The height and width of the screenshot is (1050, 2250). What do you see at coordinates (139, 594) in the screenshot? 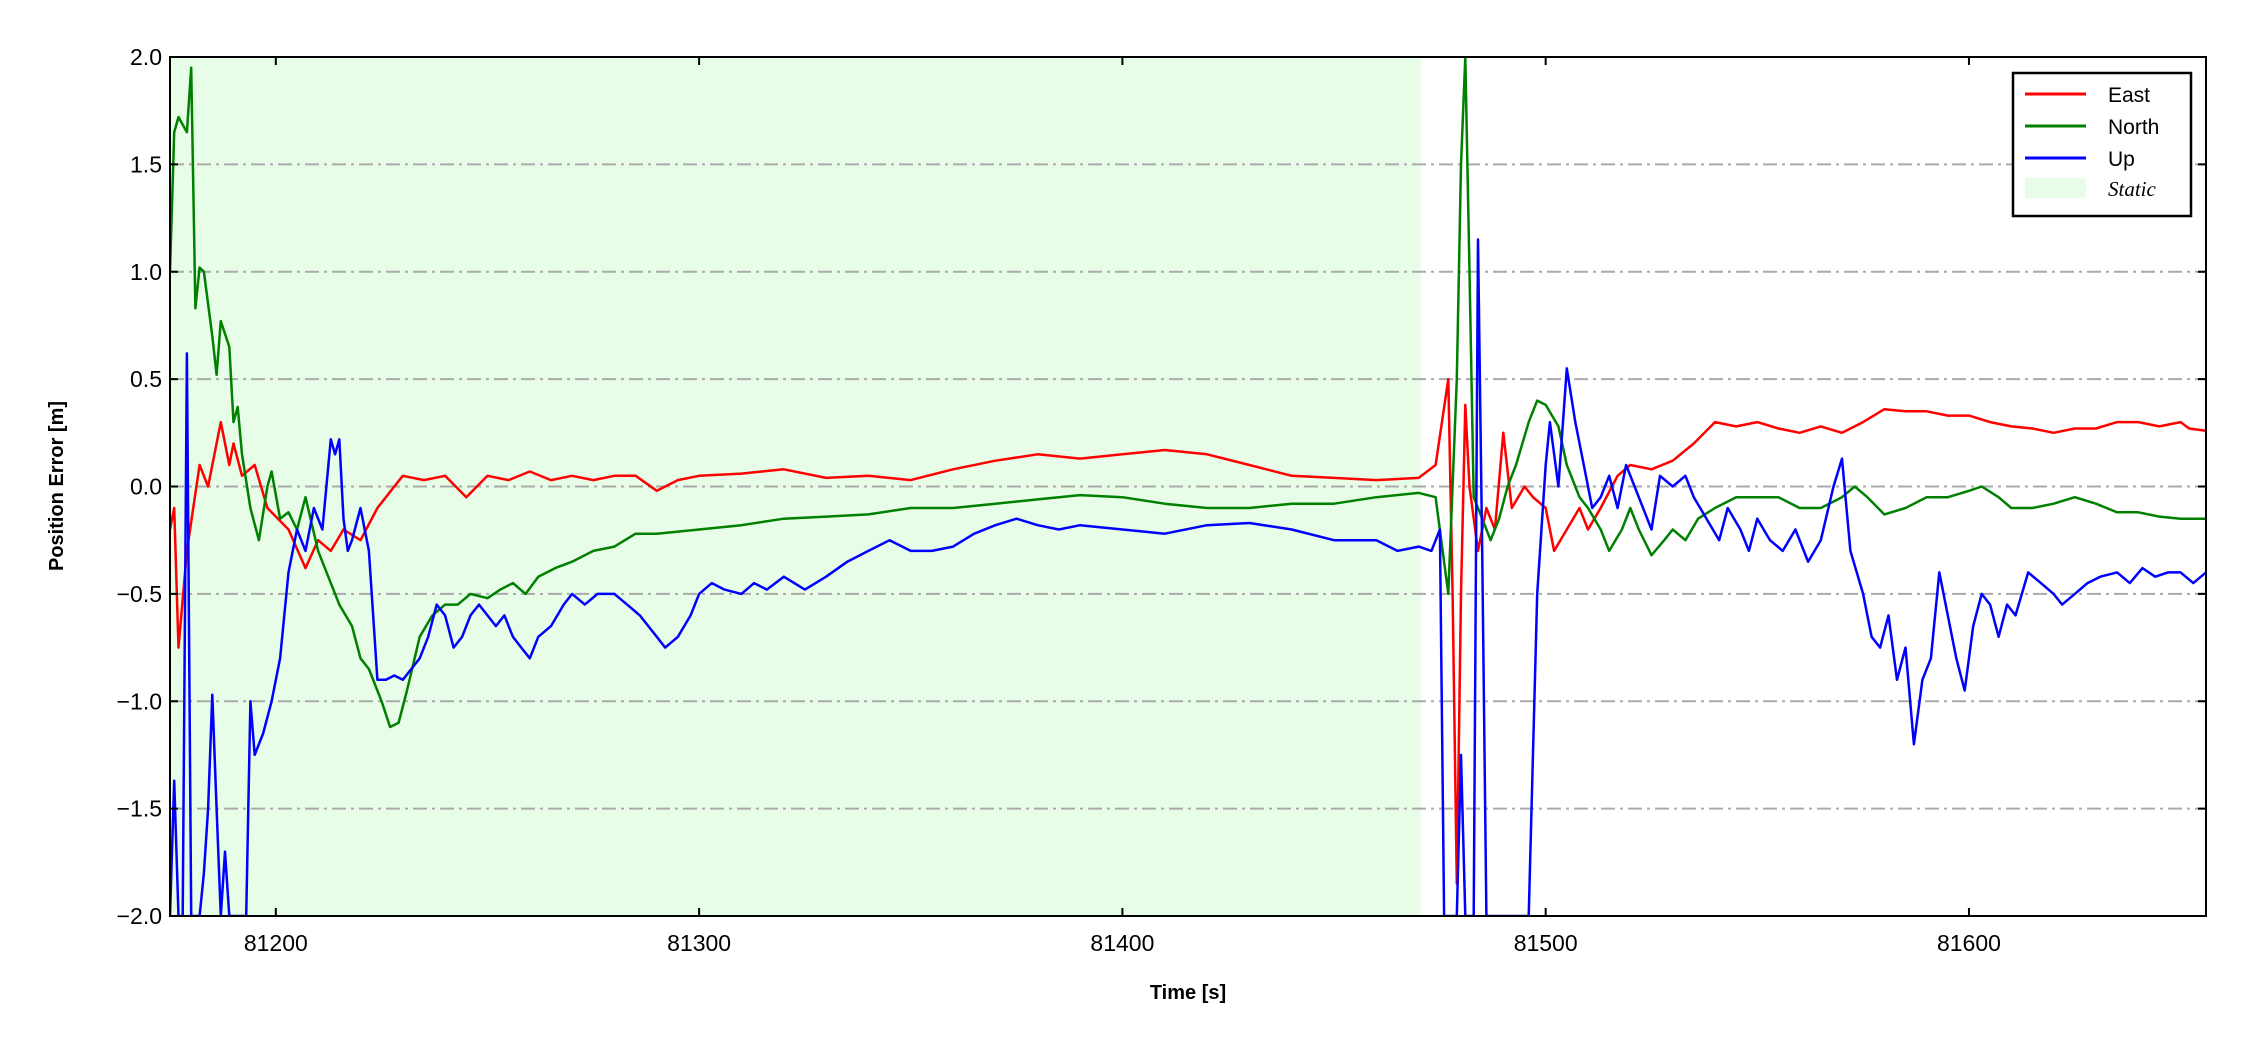
I see `y-tick-label: −0.5` at bounding box center [139, 594].